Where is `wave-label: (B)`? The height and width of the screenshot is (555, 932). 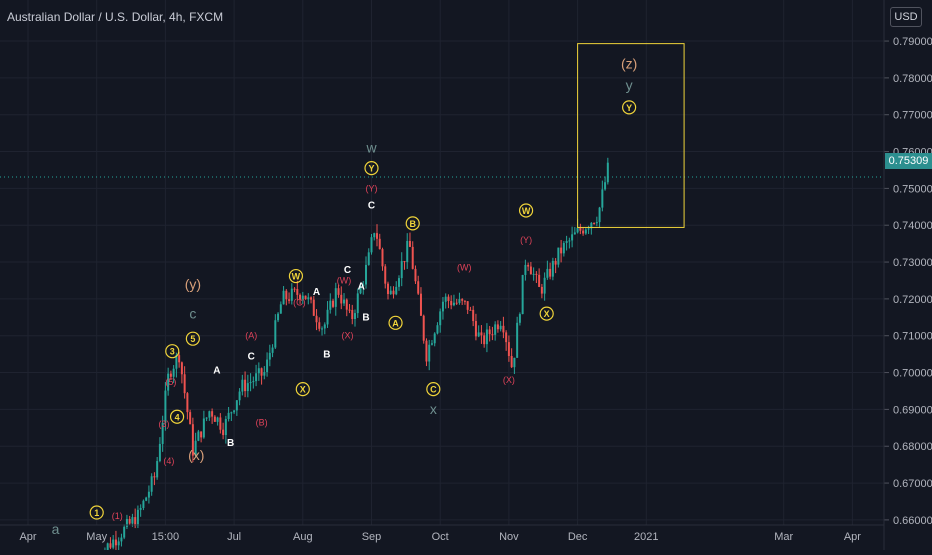
wave-label: (B) is located at coordinates (262, 422).